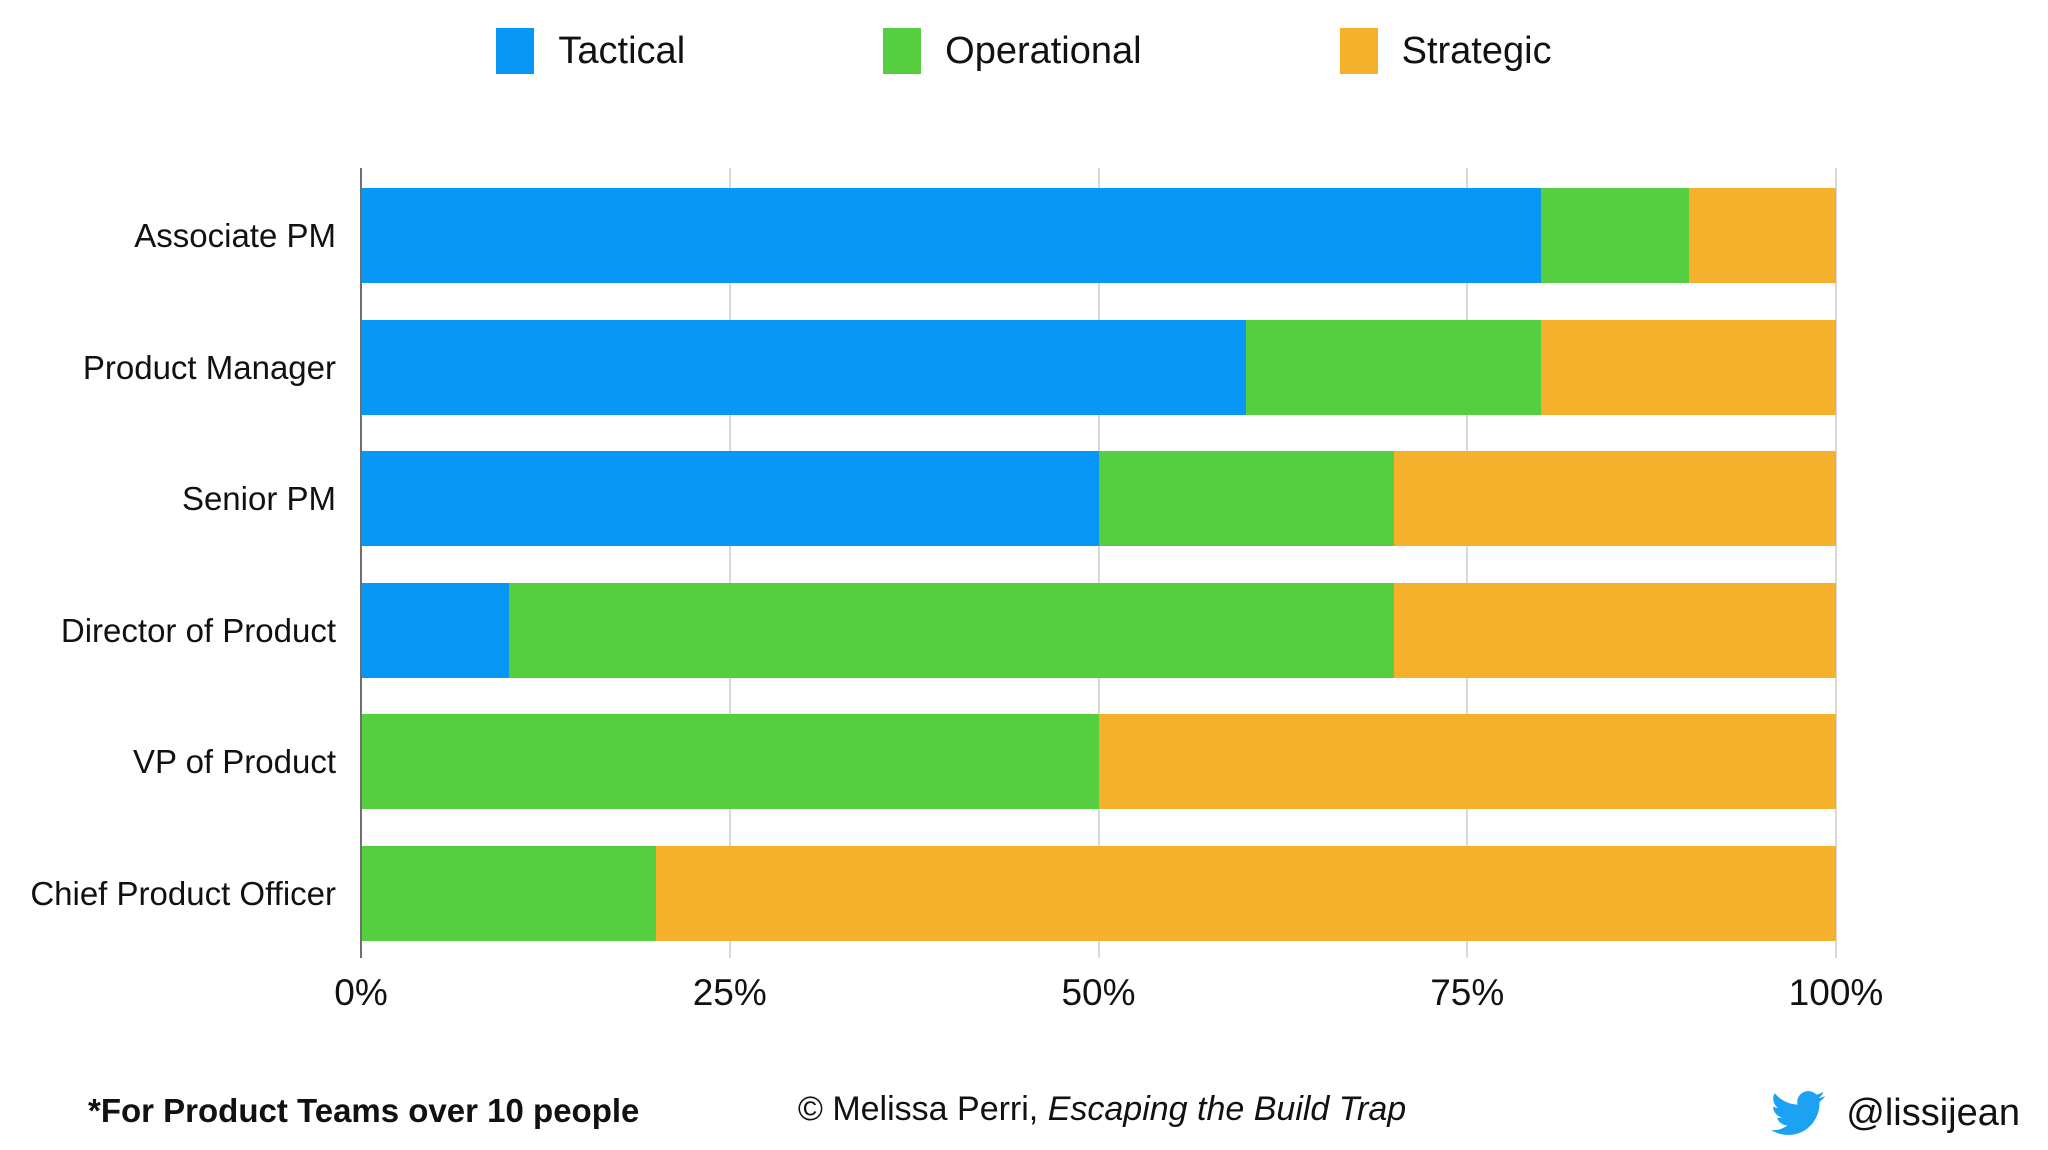 Image resolution: width=2048 pixels, height=1150 pixels. I want to click on x-tick-label: 75%, so click(1467, 992).